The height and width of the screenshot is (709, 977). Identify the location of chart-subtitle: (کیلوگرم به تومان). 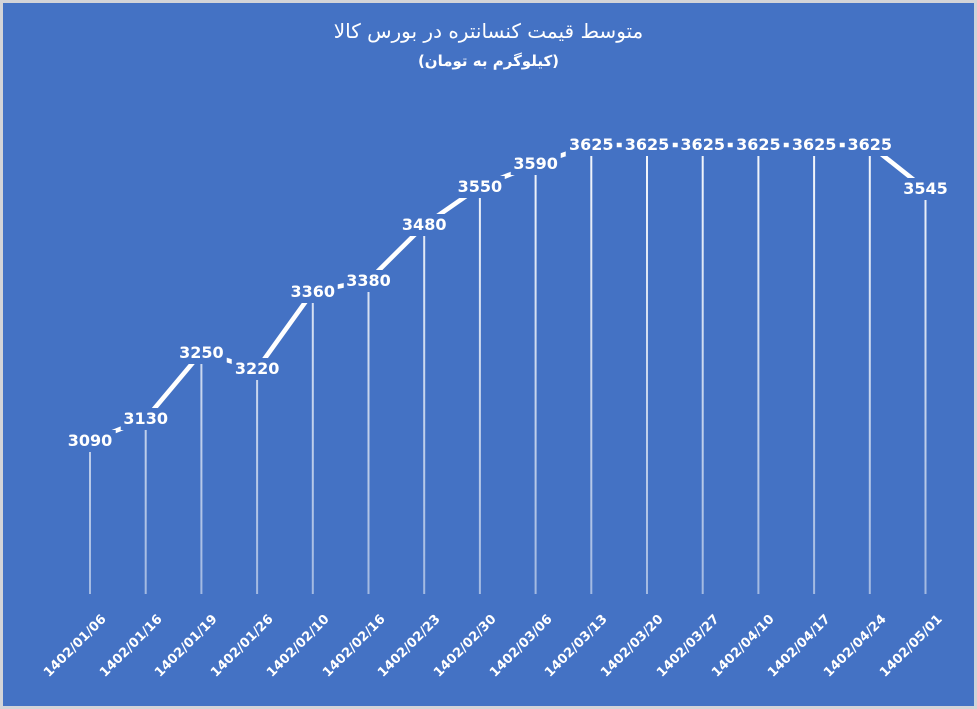
(488, 61).